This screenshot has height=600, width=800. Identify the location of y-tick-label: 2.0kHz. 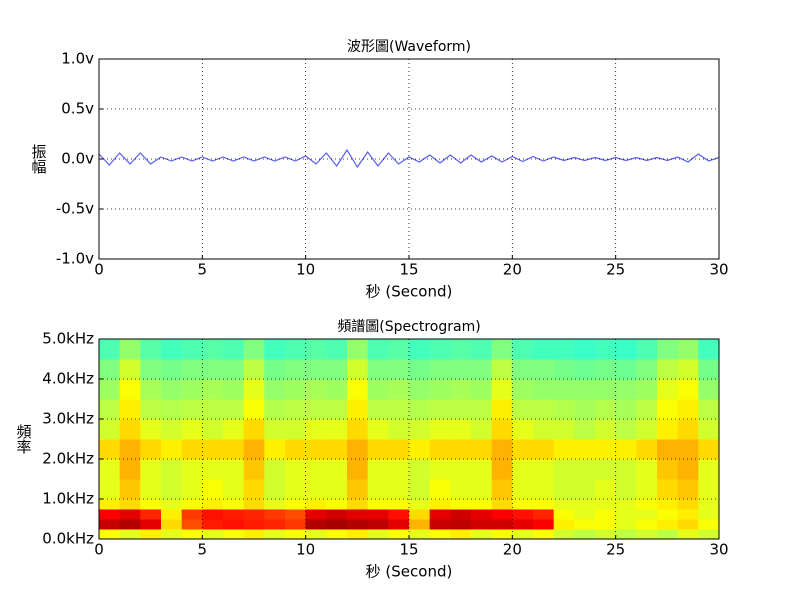
(68, 459).